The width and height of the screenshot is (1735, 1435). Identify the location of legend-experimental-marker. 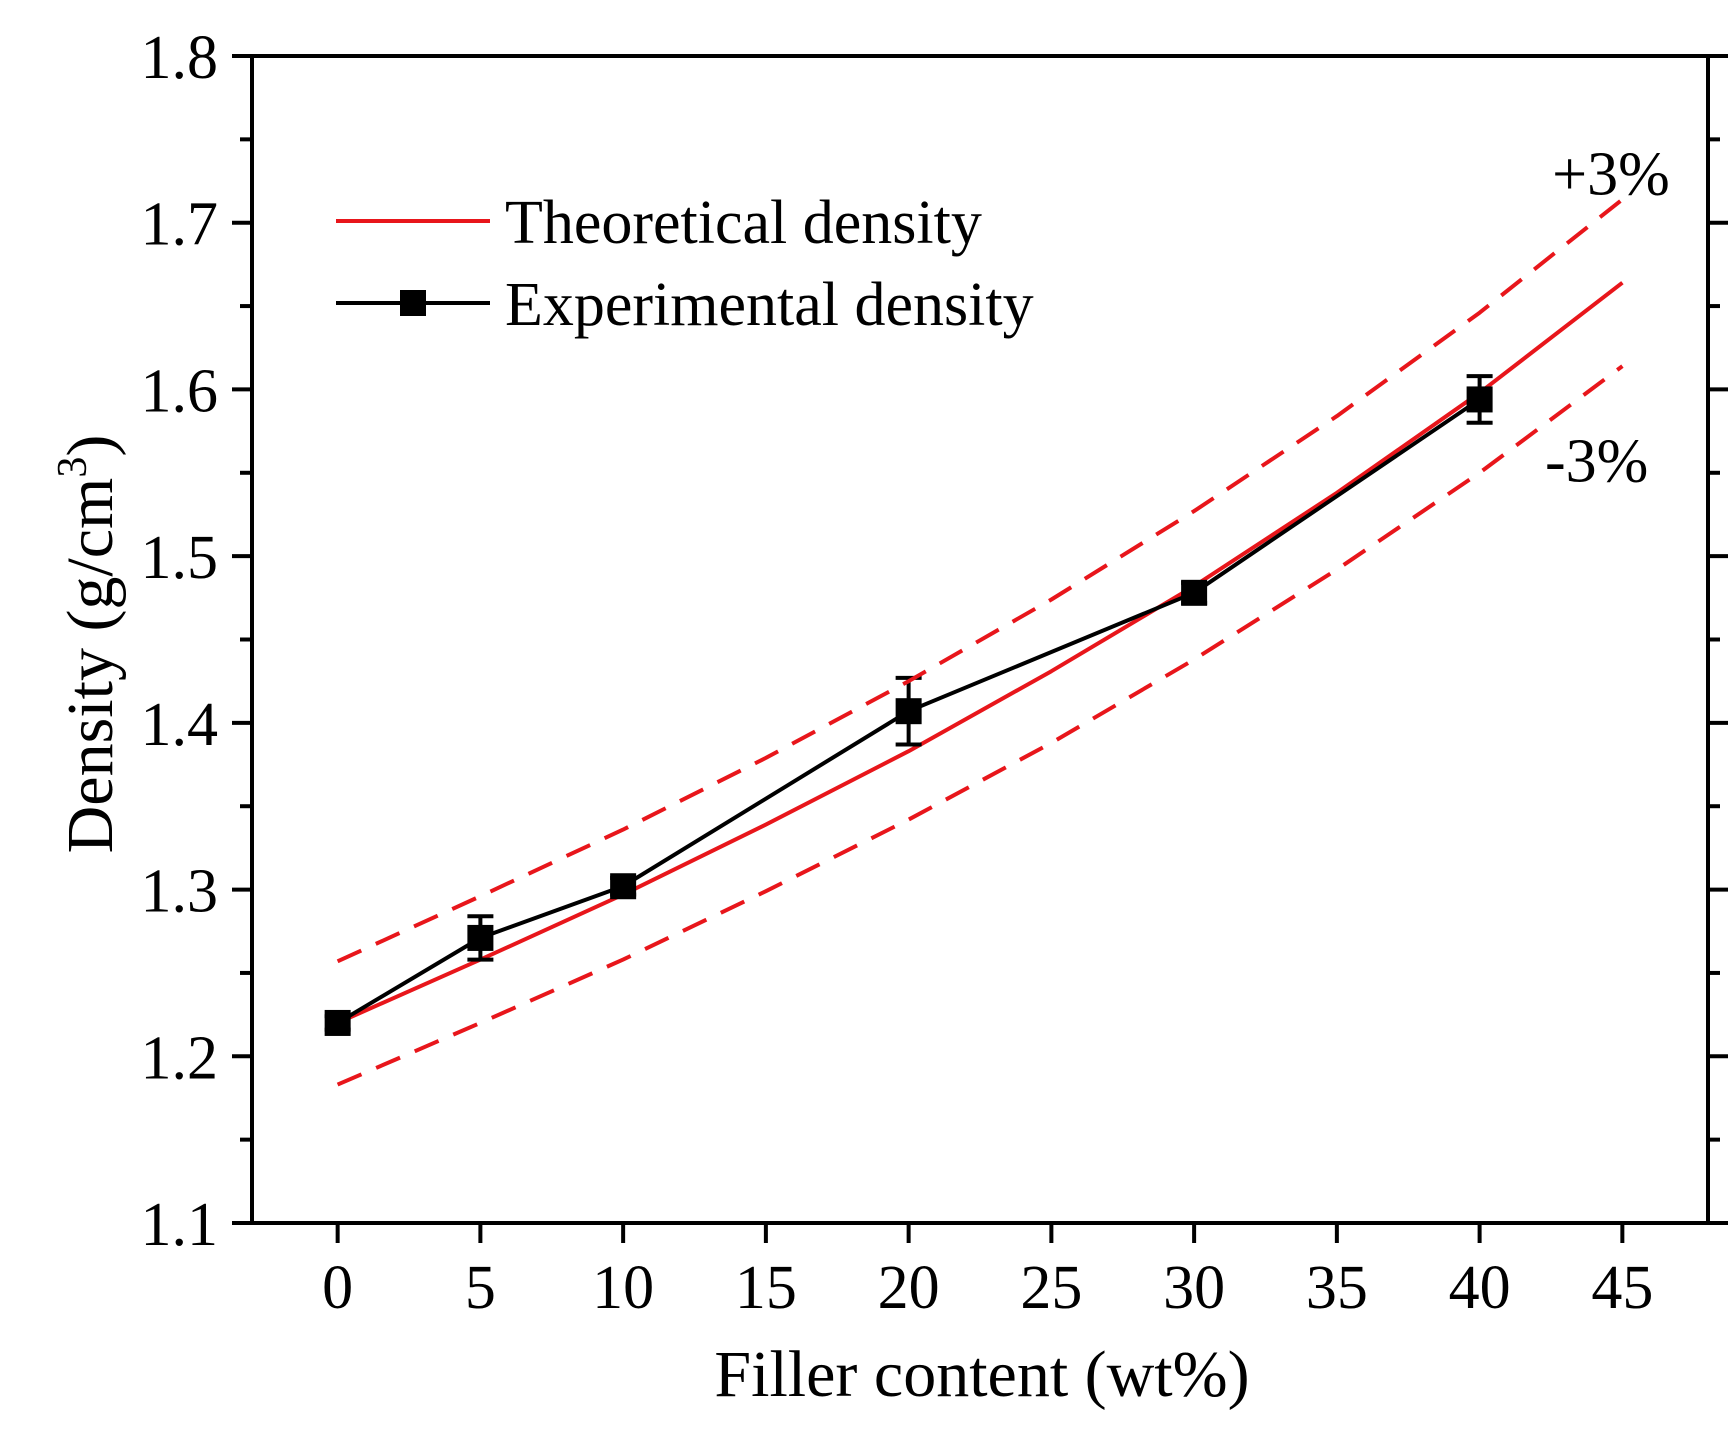
(413, 303).